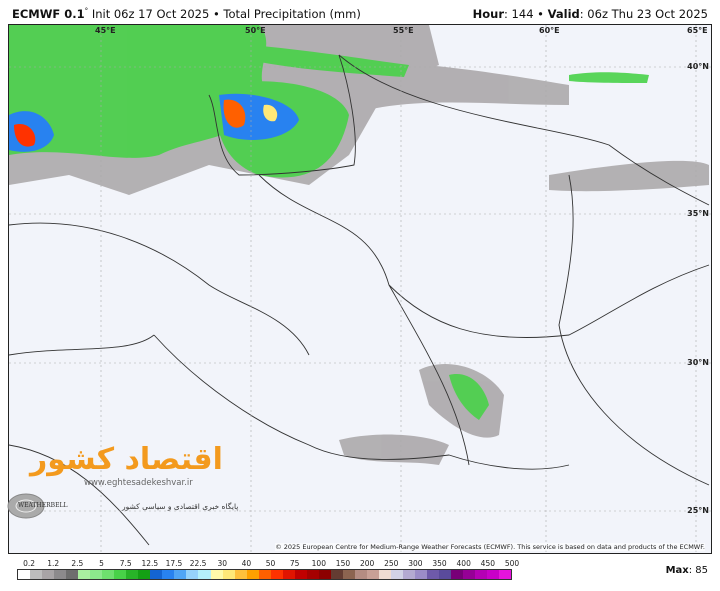 This screenshot has width=720, height=591. I want to click on colorbar-label: 50, so click(270, 563).